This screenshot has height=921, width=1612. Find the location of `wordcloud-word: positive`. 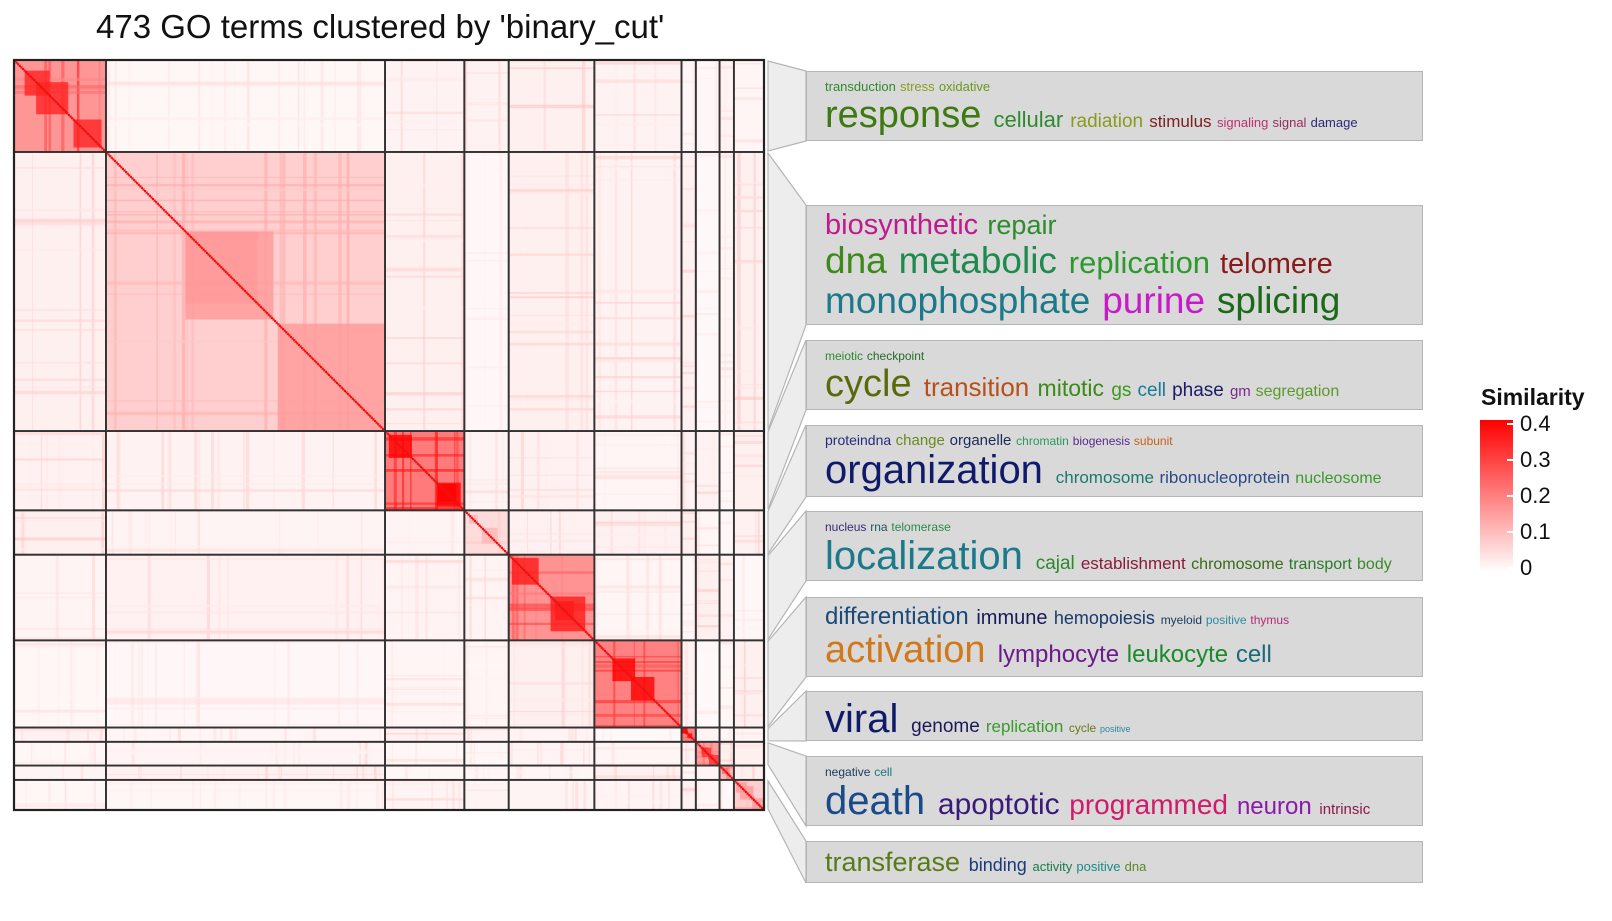

wordcloud-word: positive is located at coordinates (1098, 866).